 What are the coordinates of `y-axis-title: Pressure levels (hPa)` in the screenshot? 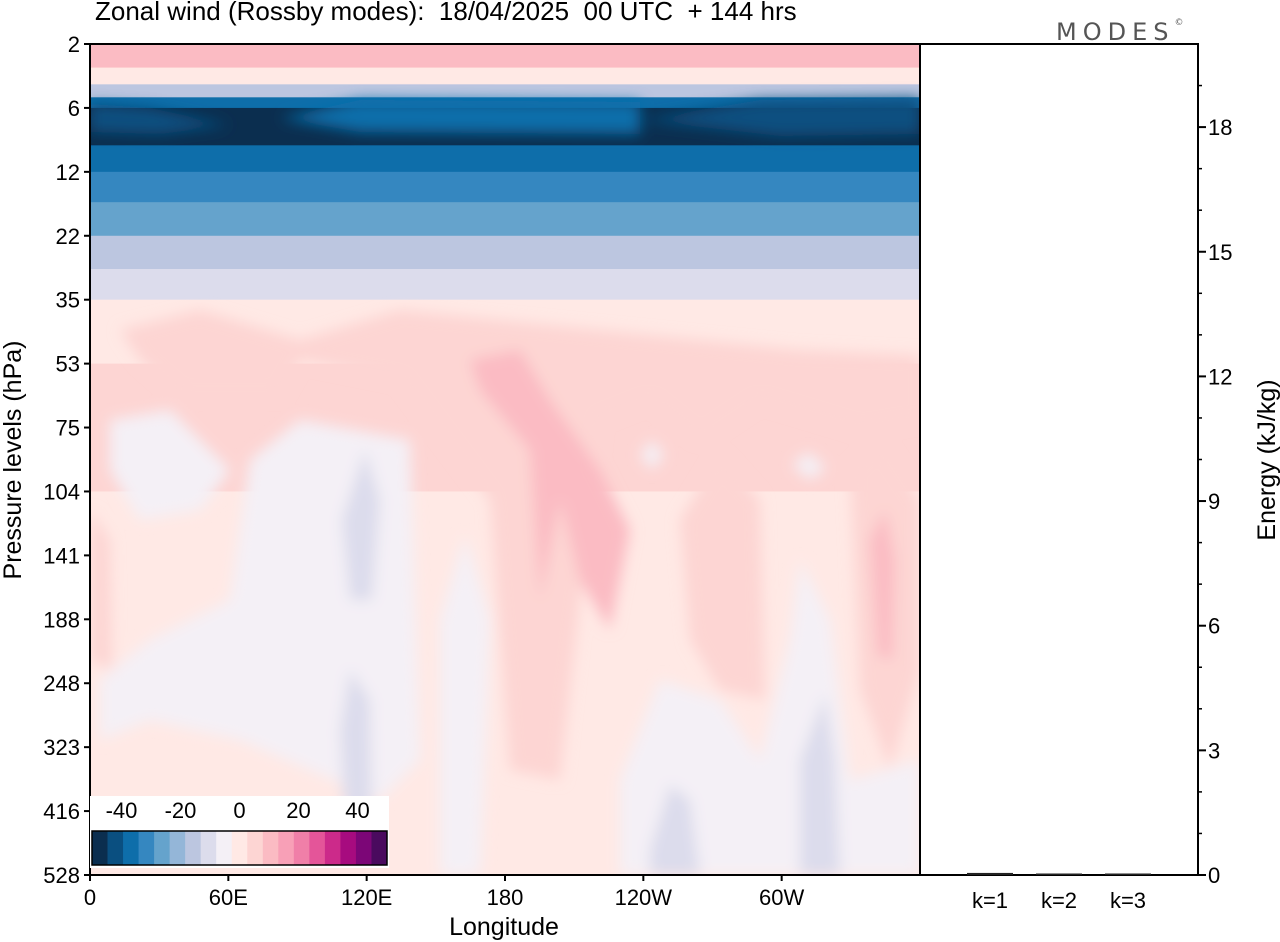 It's located at (13, 460).